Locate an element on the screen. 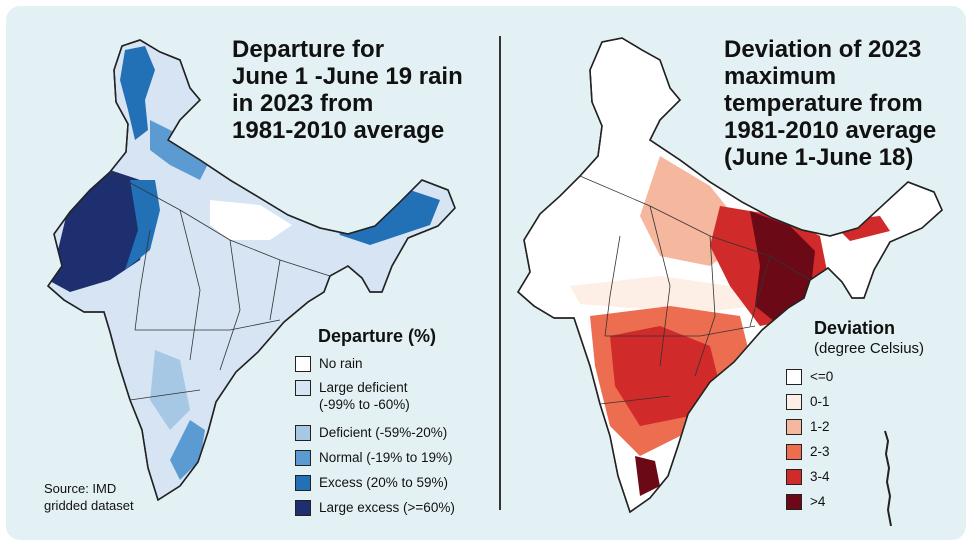  legend-label: 1-2 is located at coordinates (820, 426).